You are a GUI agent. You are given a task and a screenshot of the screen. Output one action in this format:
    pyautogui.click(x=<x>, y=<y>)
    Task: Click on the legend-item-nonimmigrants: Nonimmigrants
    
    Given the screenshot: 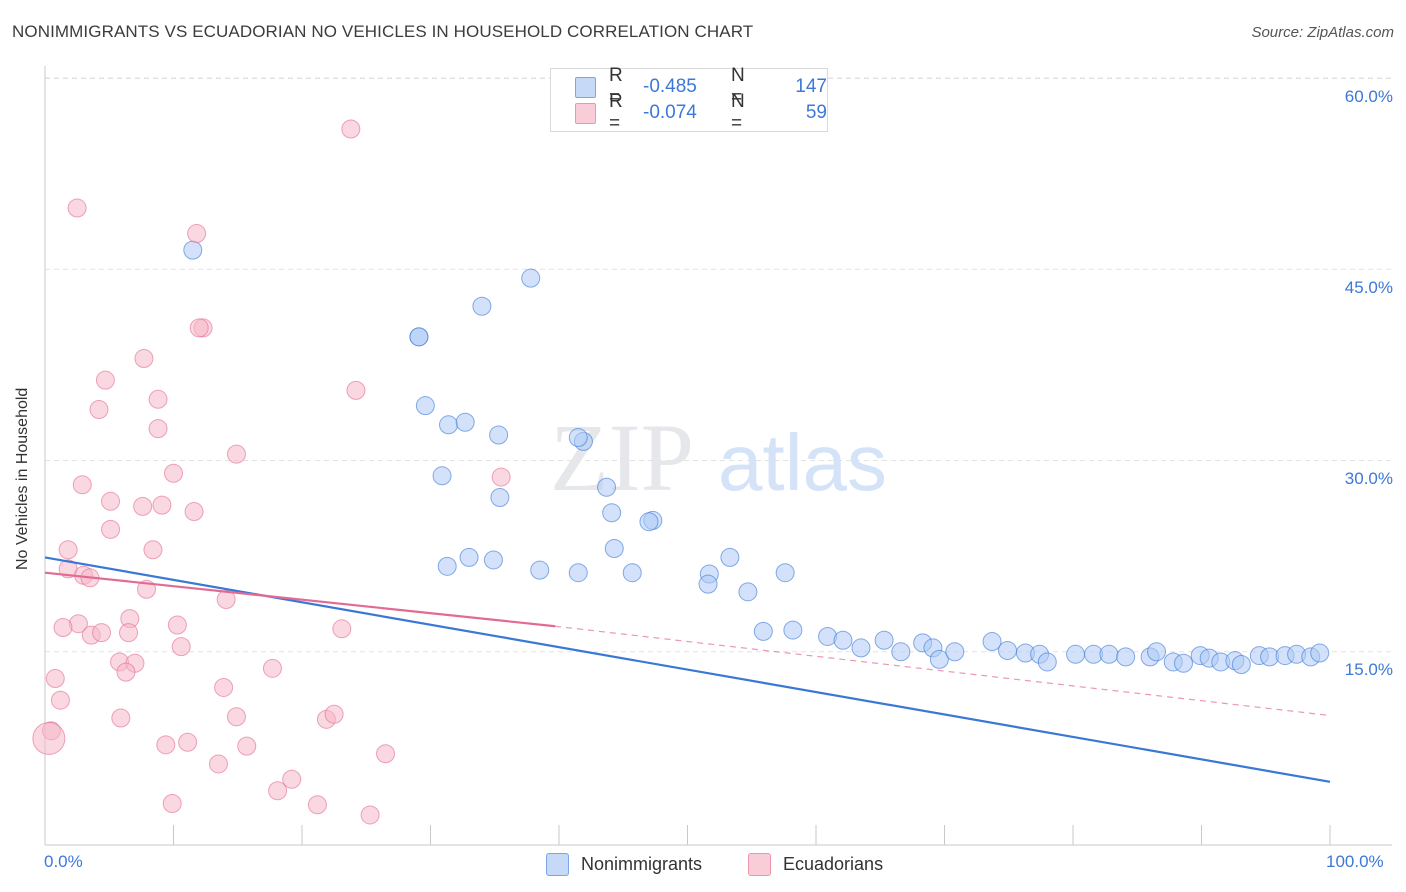 What is the action you would take?
    pyautogui.click(x=624, y=864)
    